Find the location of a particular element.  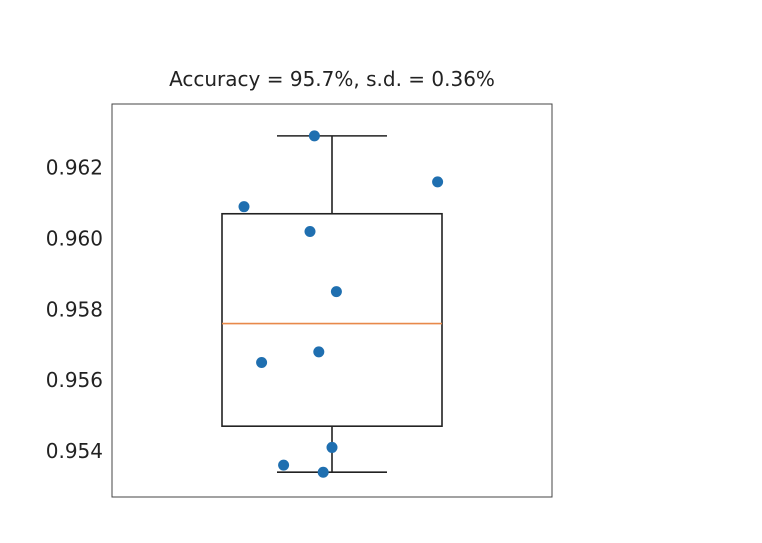

y-axis-ticks: 0.954 0.956 0.958 0.960 0.962 is located at coordinates (74, 309).